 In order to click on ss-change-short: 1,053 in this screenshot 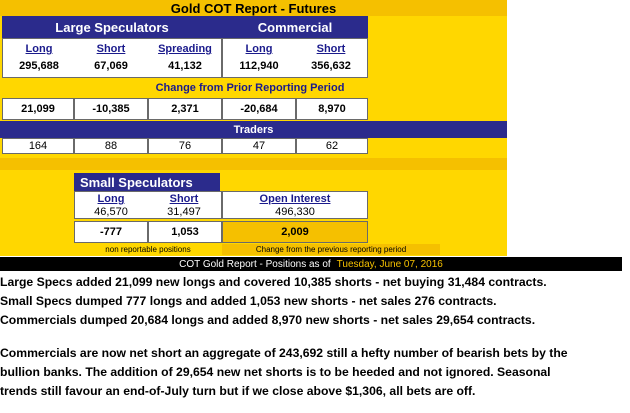, I will do `click(185, 232)`.